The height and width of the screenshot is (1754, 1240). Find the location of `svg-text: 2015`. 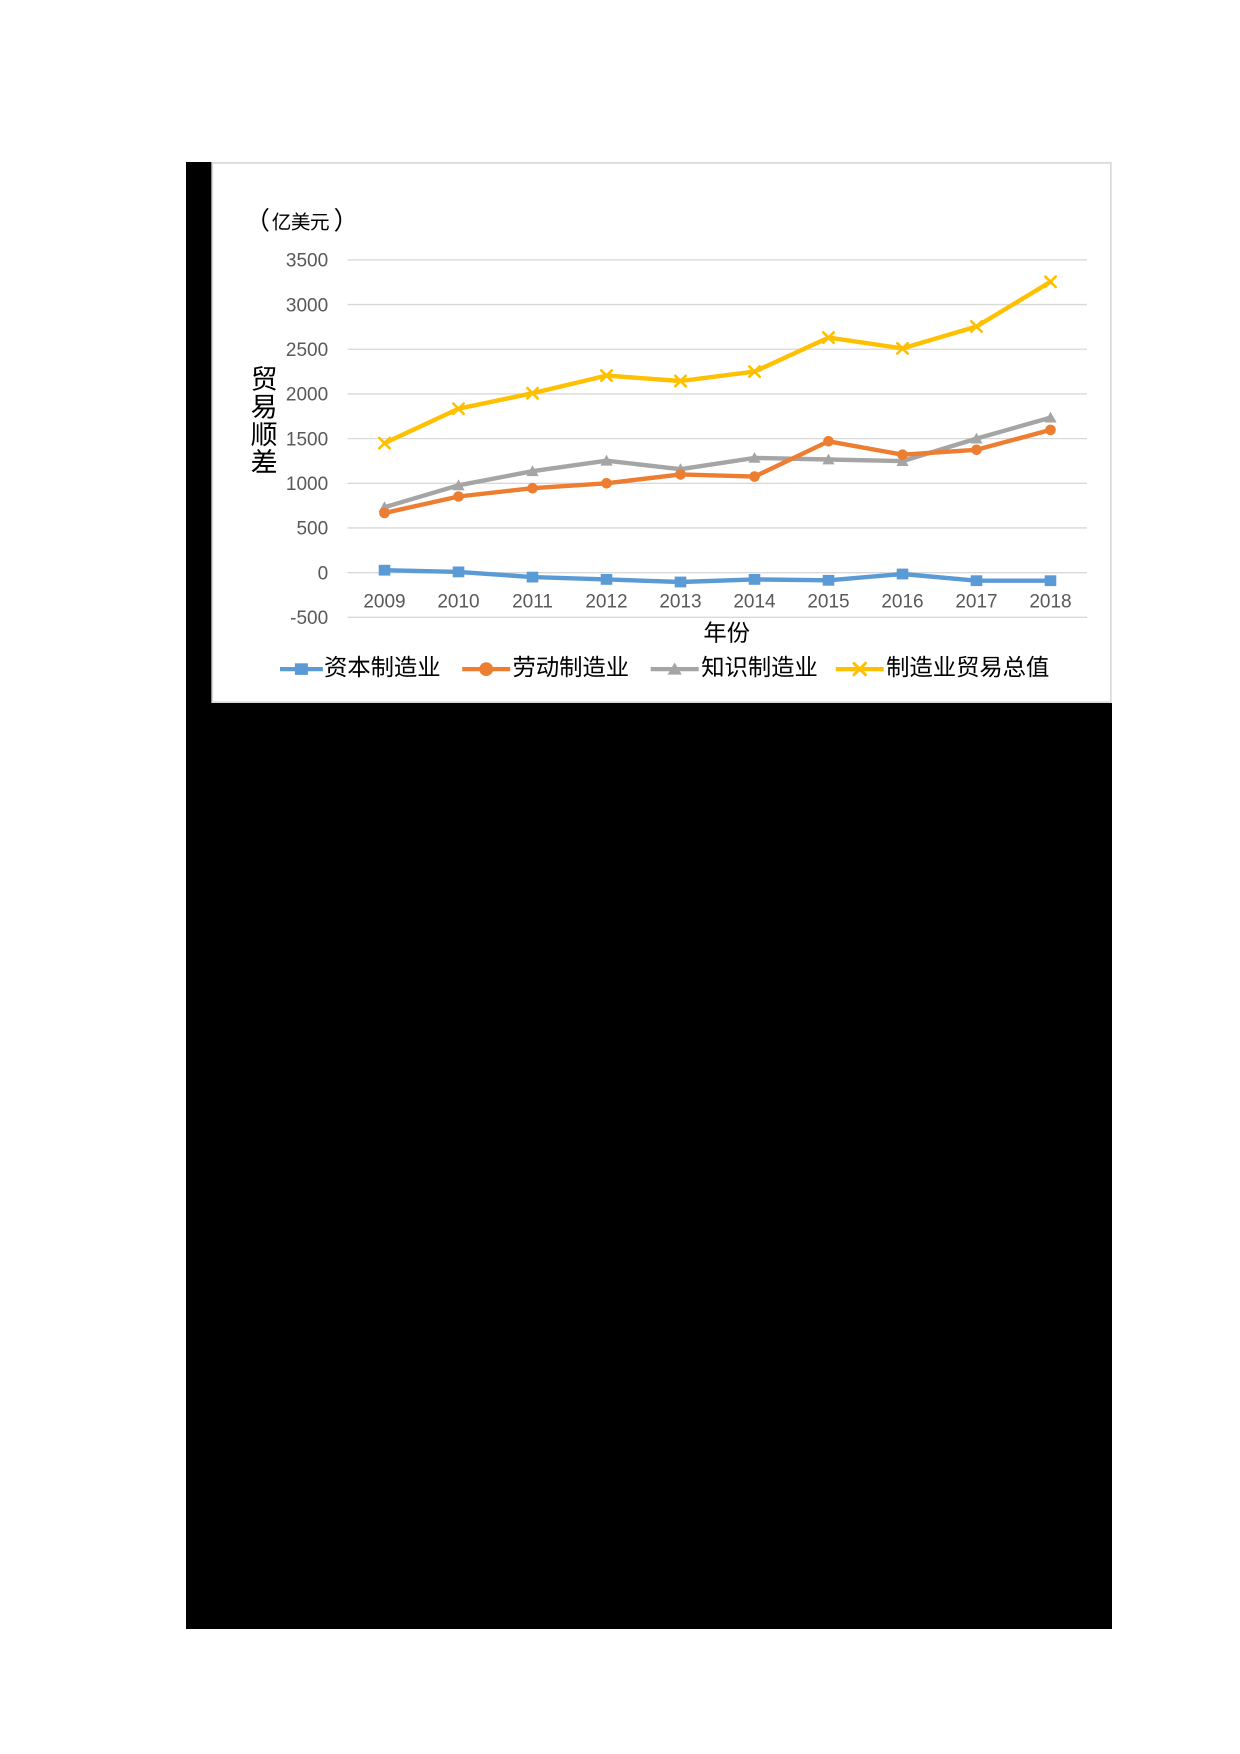

svg-text: 2015 is located at coordinates (828, 602).